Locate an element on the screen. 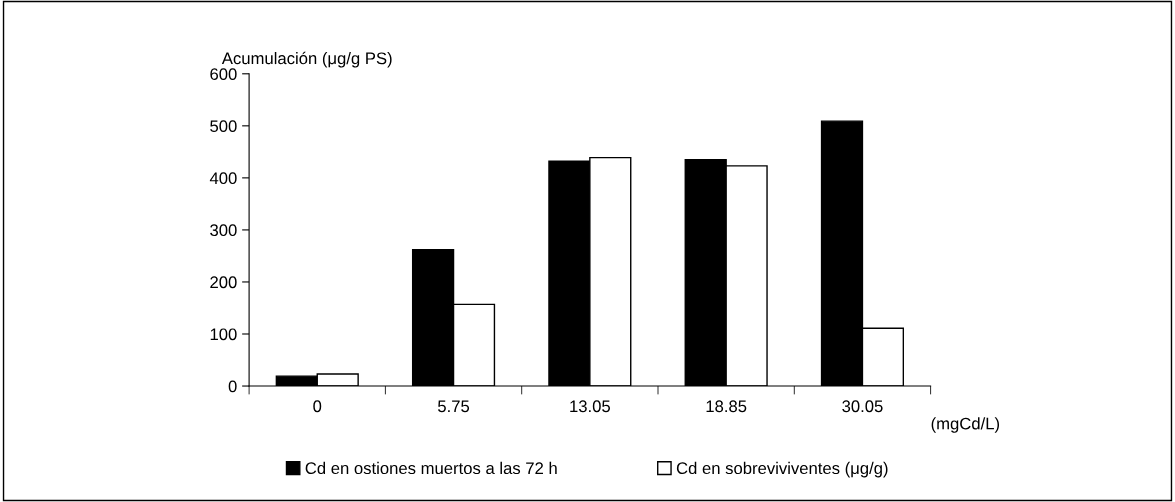  y-tick-label: 300 is located at coordinates (223, 230).